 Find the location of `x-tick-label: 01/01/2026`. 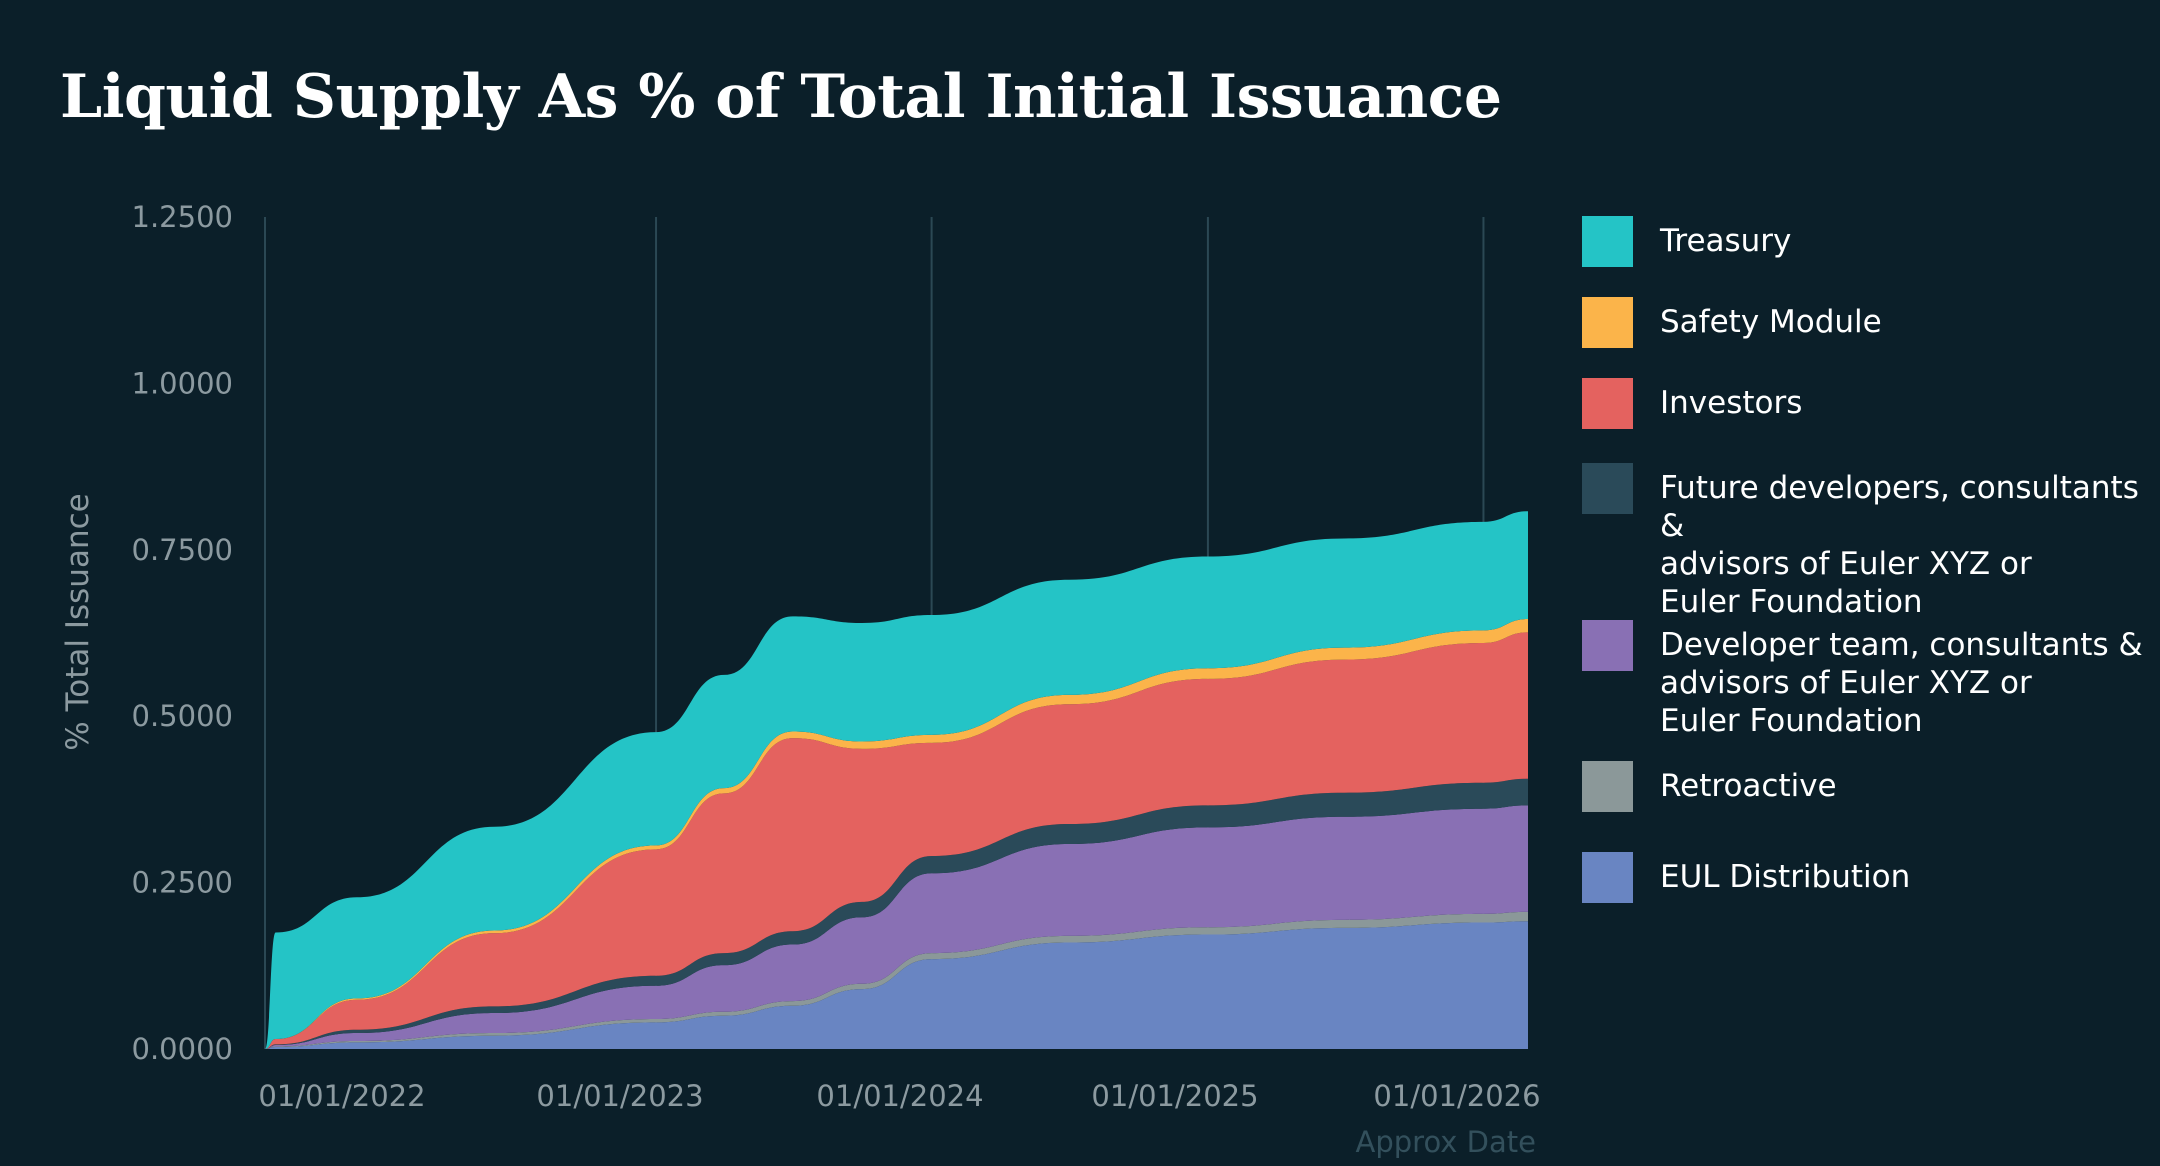

x-tick-label: 01/01/2026 is located at coordinates (1456, 1096).